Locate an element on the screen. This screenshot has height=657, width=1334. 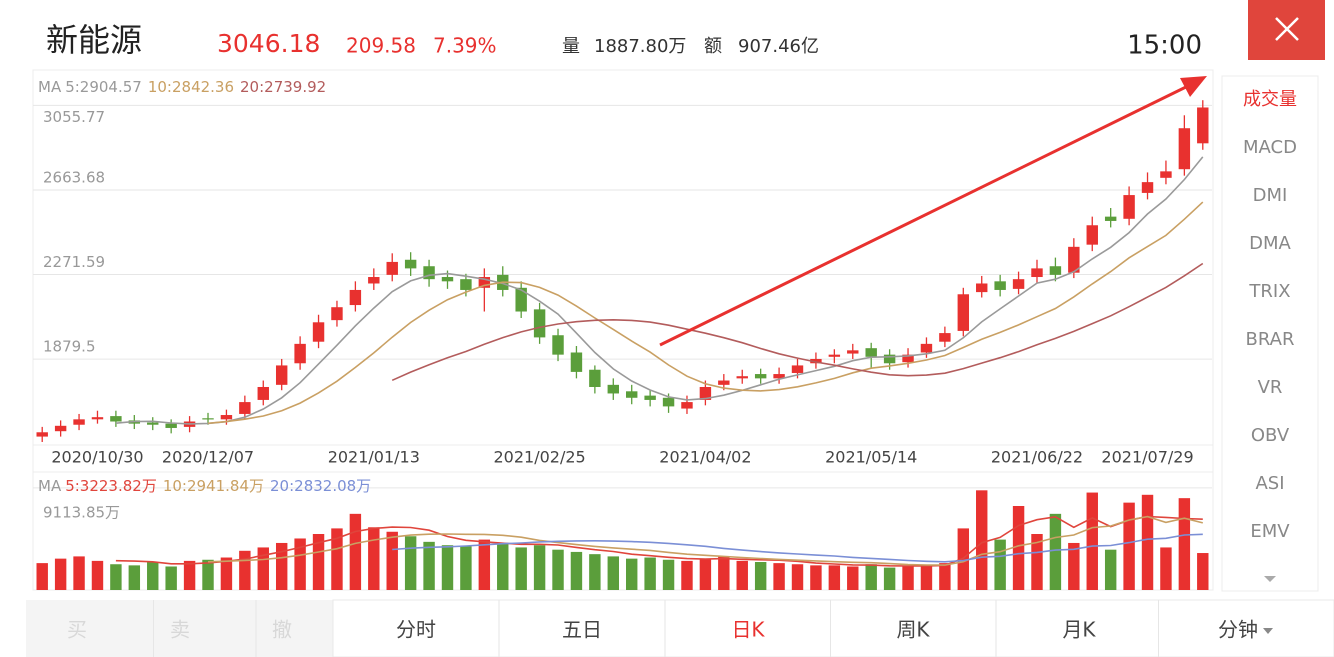
menu-item: DMA is located at coordinates (1270, 243).